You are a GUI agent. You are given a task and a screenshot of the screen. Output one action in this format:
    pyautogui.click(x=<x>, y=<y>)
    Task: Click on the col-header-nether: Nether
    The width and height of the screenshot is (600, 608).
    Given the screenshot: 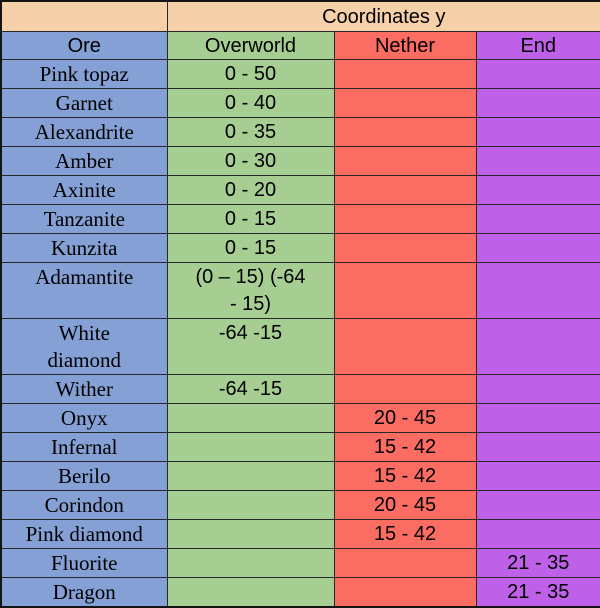 What is the action you would take?
    pyautogui.click(x=405, y=45)
    